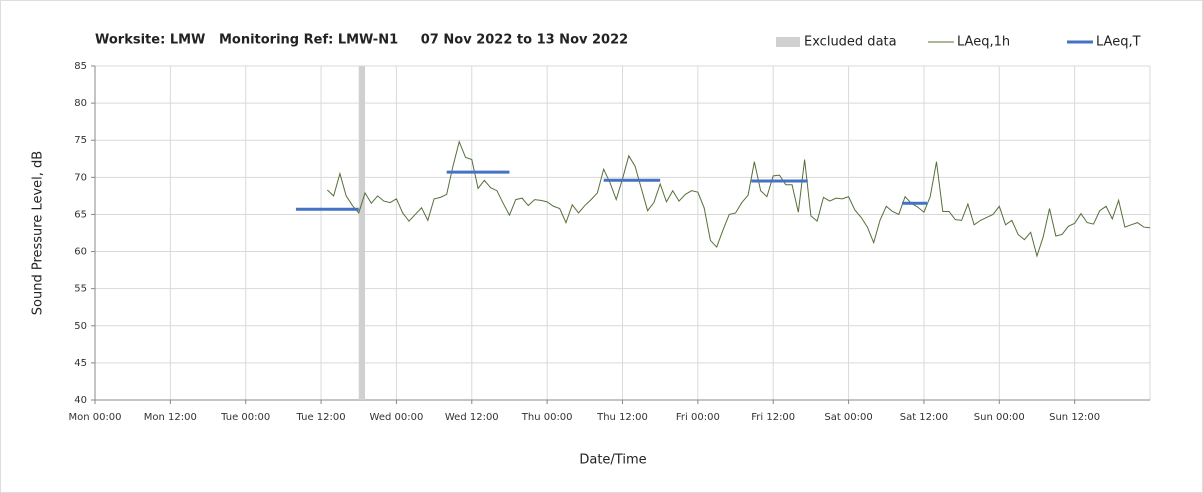  What do you see at coordinates (983, 42) in the screenshot?
I see `legend-label: LAeq,1h` at bounding box center [983, 42].